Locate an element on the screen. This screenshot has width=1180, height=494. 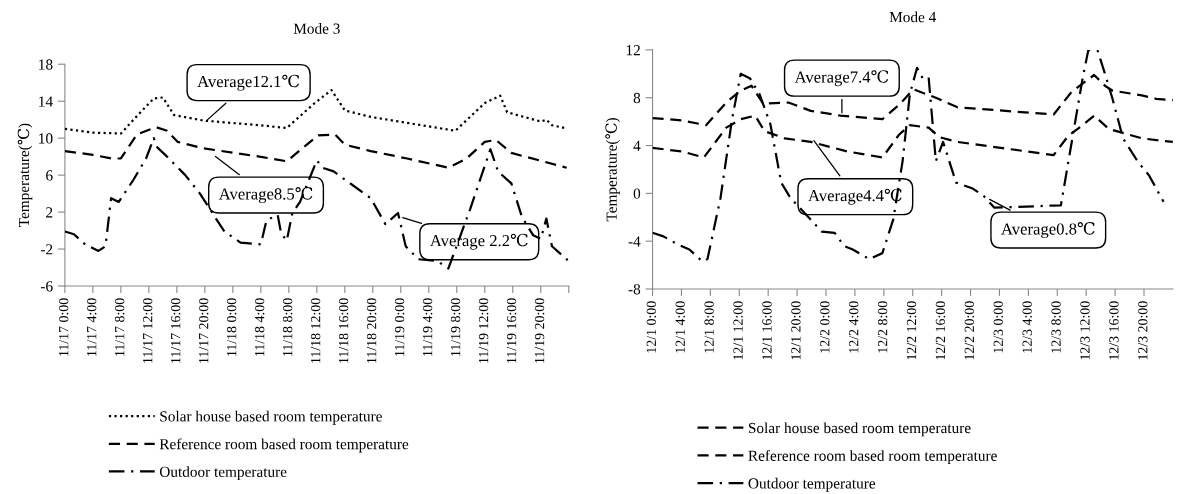
chart-title: Mode 4 is located at coordinates (913, 17).